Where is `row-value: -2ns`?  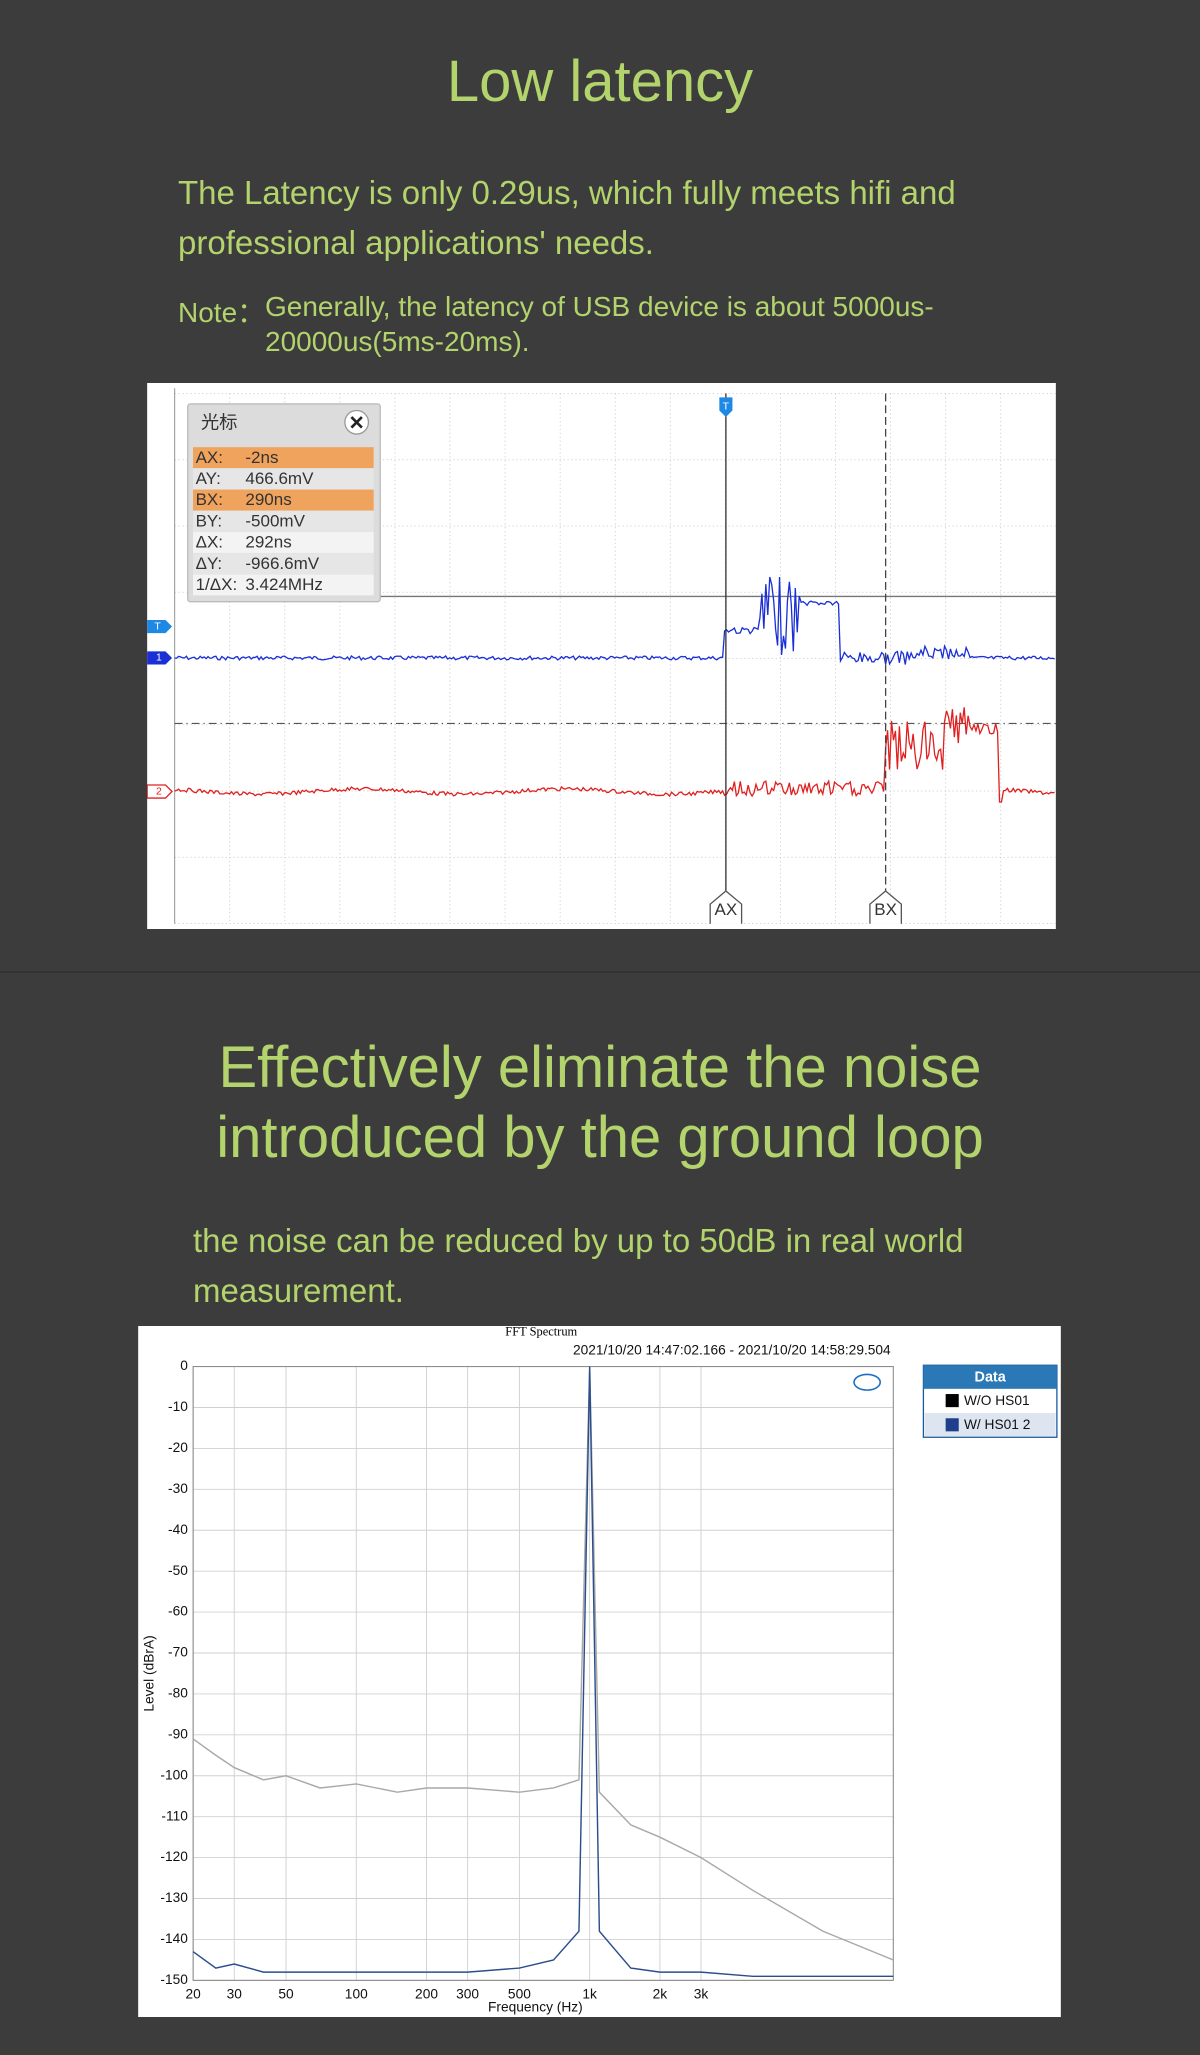
row-value: -2ns is located at coordinates (261, 457).